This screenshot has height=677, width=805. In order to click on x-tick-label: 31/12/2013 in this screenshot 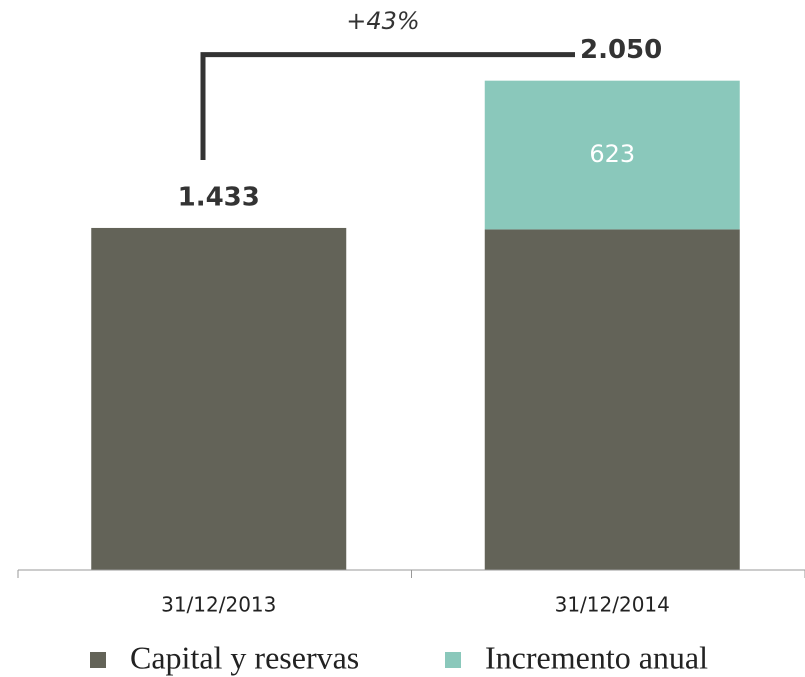, I will do `click(218, 605)`.